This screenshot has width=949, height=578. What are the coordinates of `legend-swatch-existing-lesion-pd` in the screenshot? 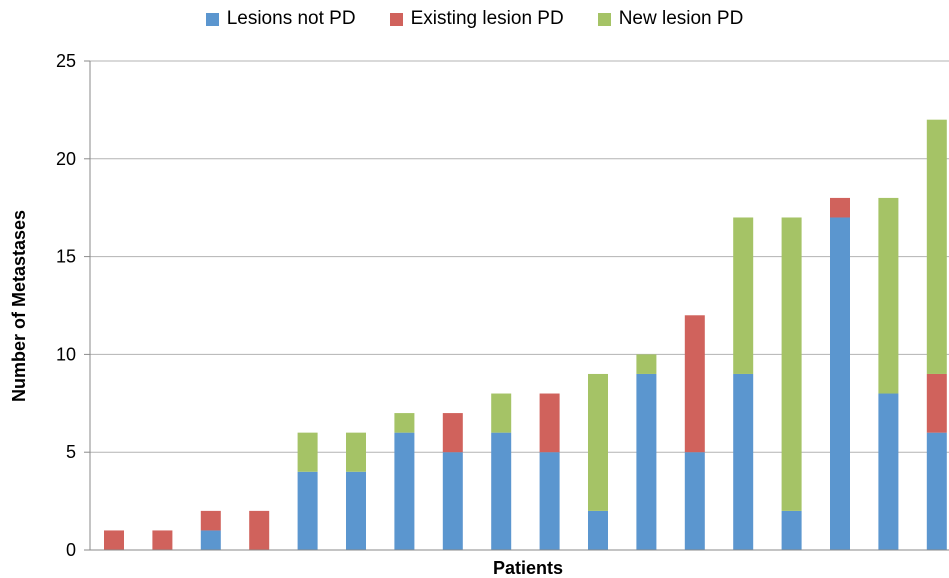 It's located at (396, 19).